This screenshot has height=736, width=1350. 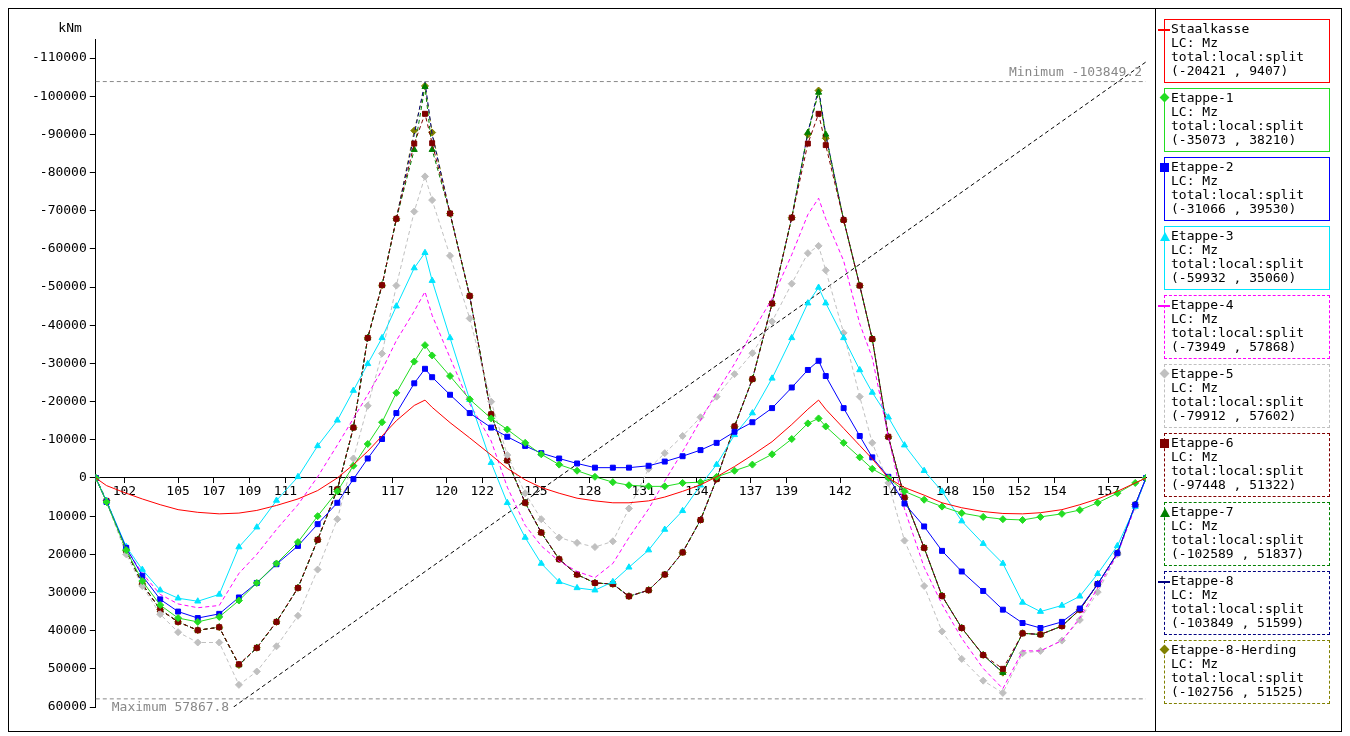 I want to click on text: (-73949 , 57868), so click(x=1234, y=346).